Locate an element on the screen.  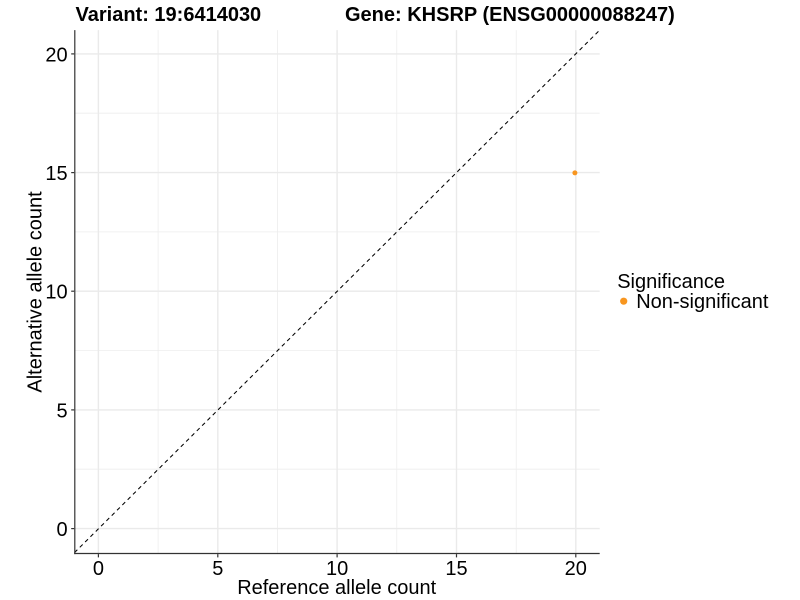
svg-text: Alternative allele count is located at coordinates (35, 292).